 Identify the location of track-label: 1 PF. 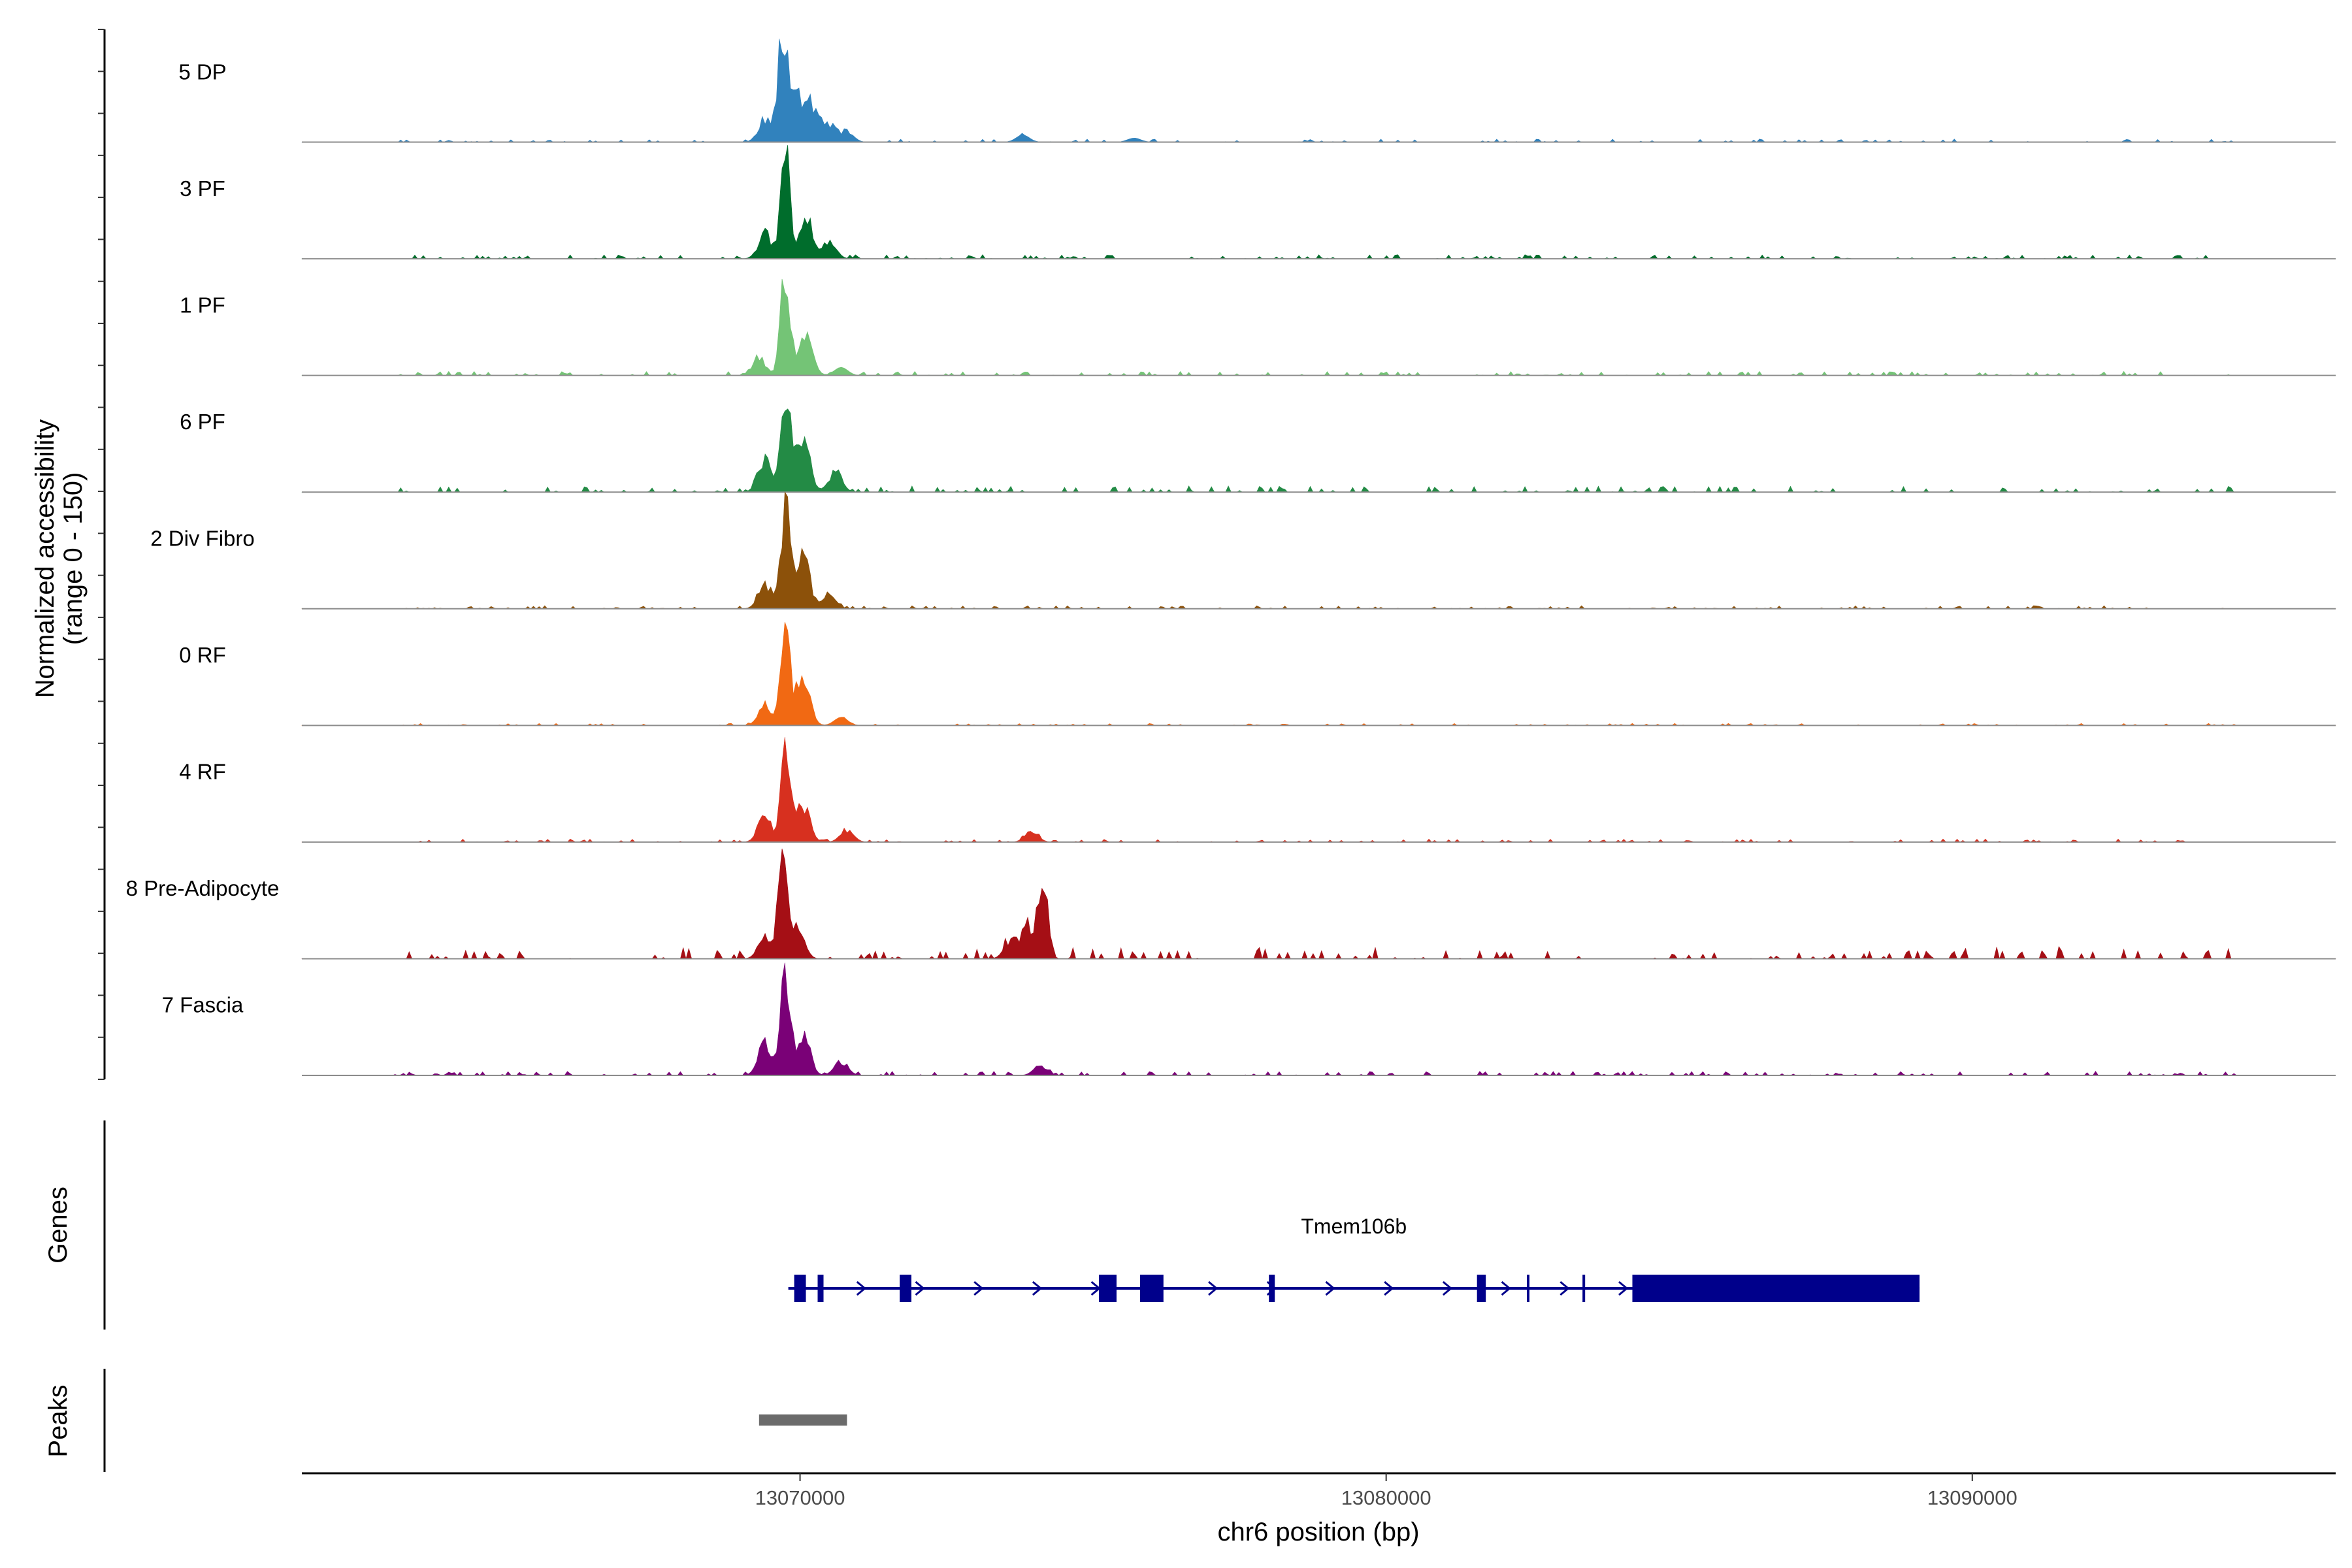
(202, 305).